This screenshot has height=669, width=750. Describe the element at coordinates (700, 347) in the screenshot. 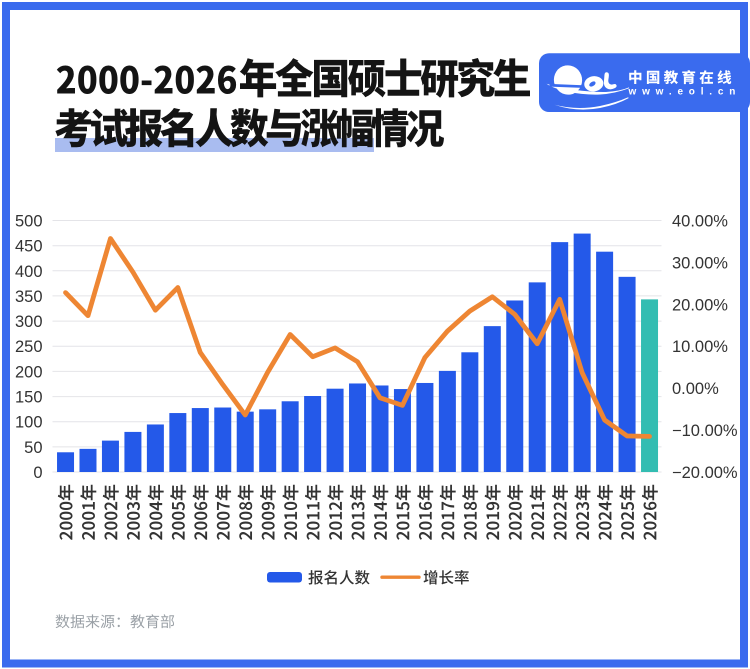

I see `svg-text: 10.00%` at that location.